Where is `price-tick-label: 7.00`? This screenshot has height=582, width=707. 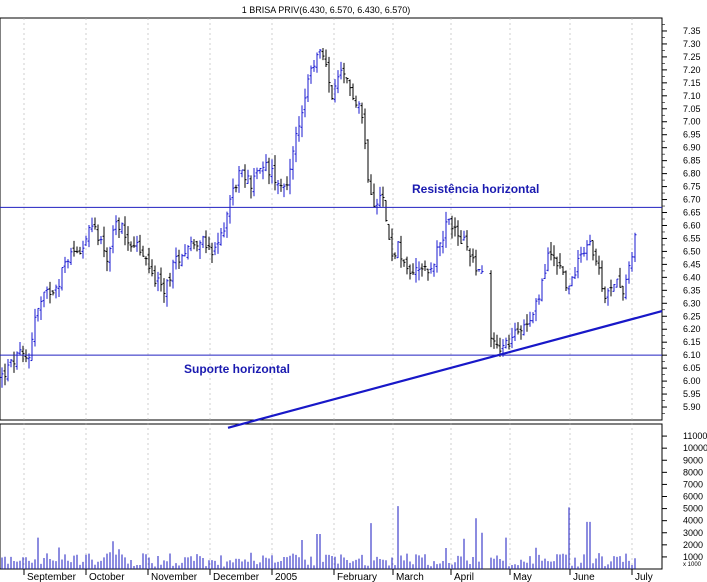 price-tick-label: 7.00 is located at coordinates (692, 122).